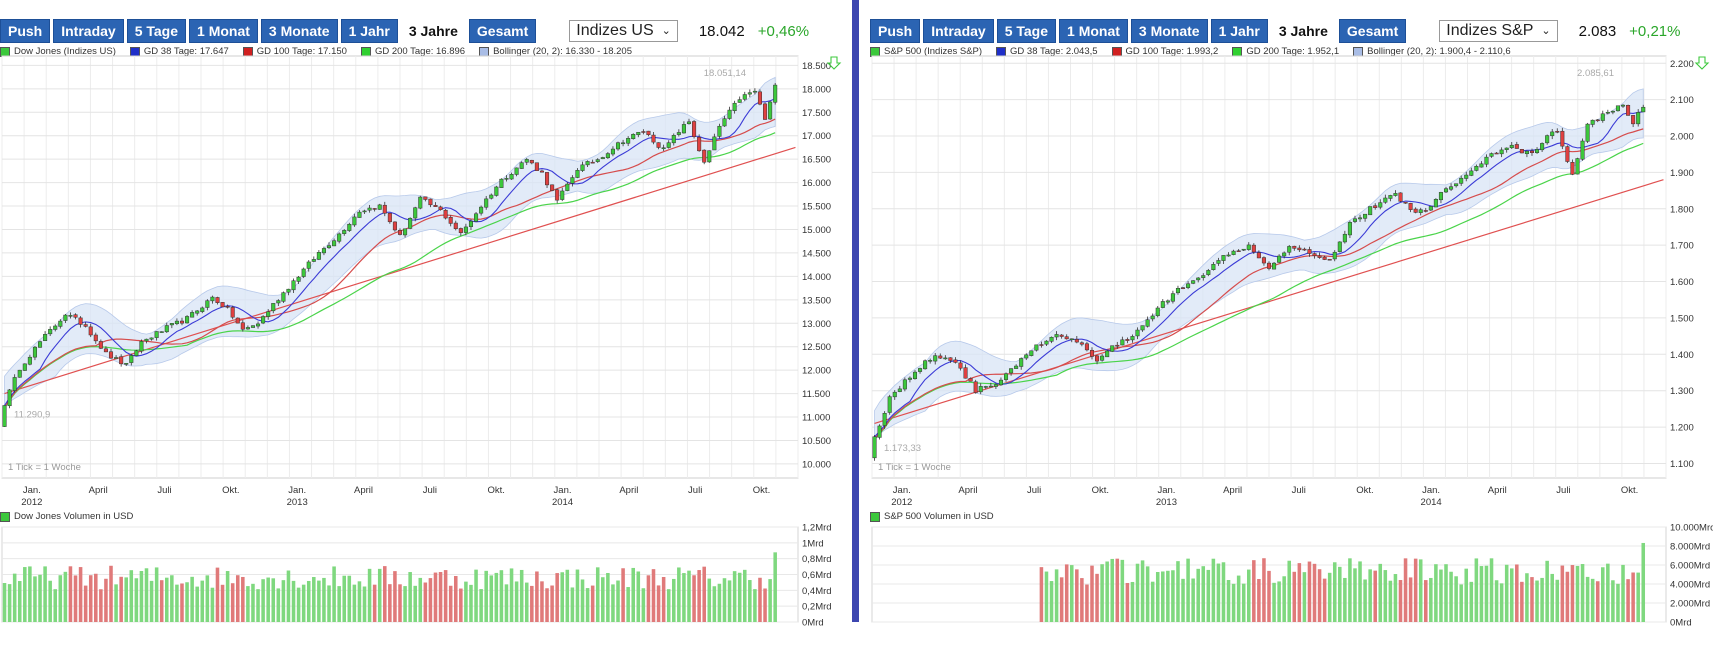 The width and height of the screenshot is (1713, 648). I want to click on legend-main: S&P 500 (Indizes S&P), so click(926, 51).